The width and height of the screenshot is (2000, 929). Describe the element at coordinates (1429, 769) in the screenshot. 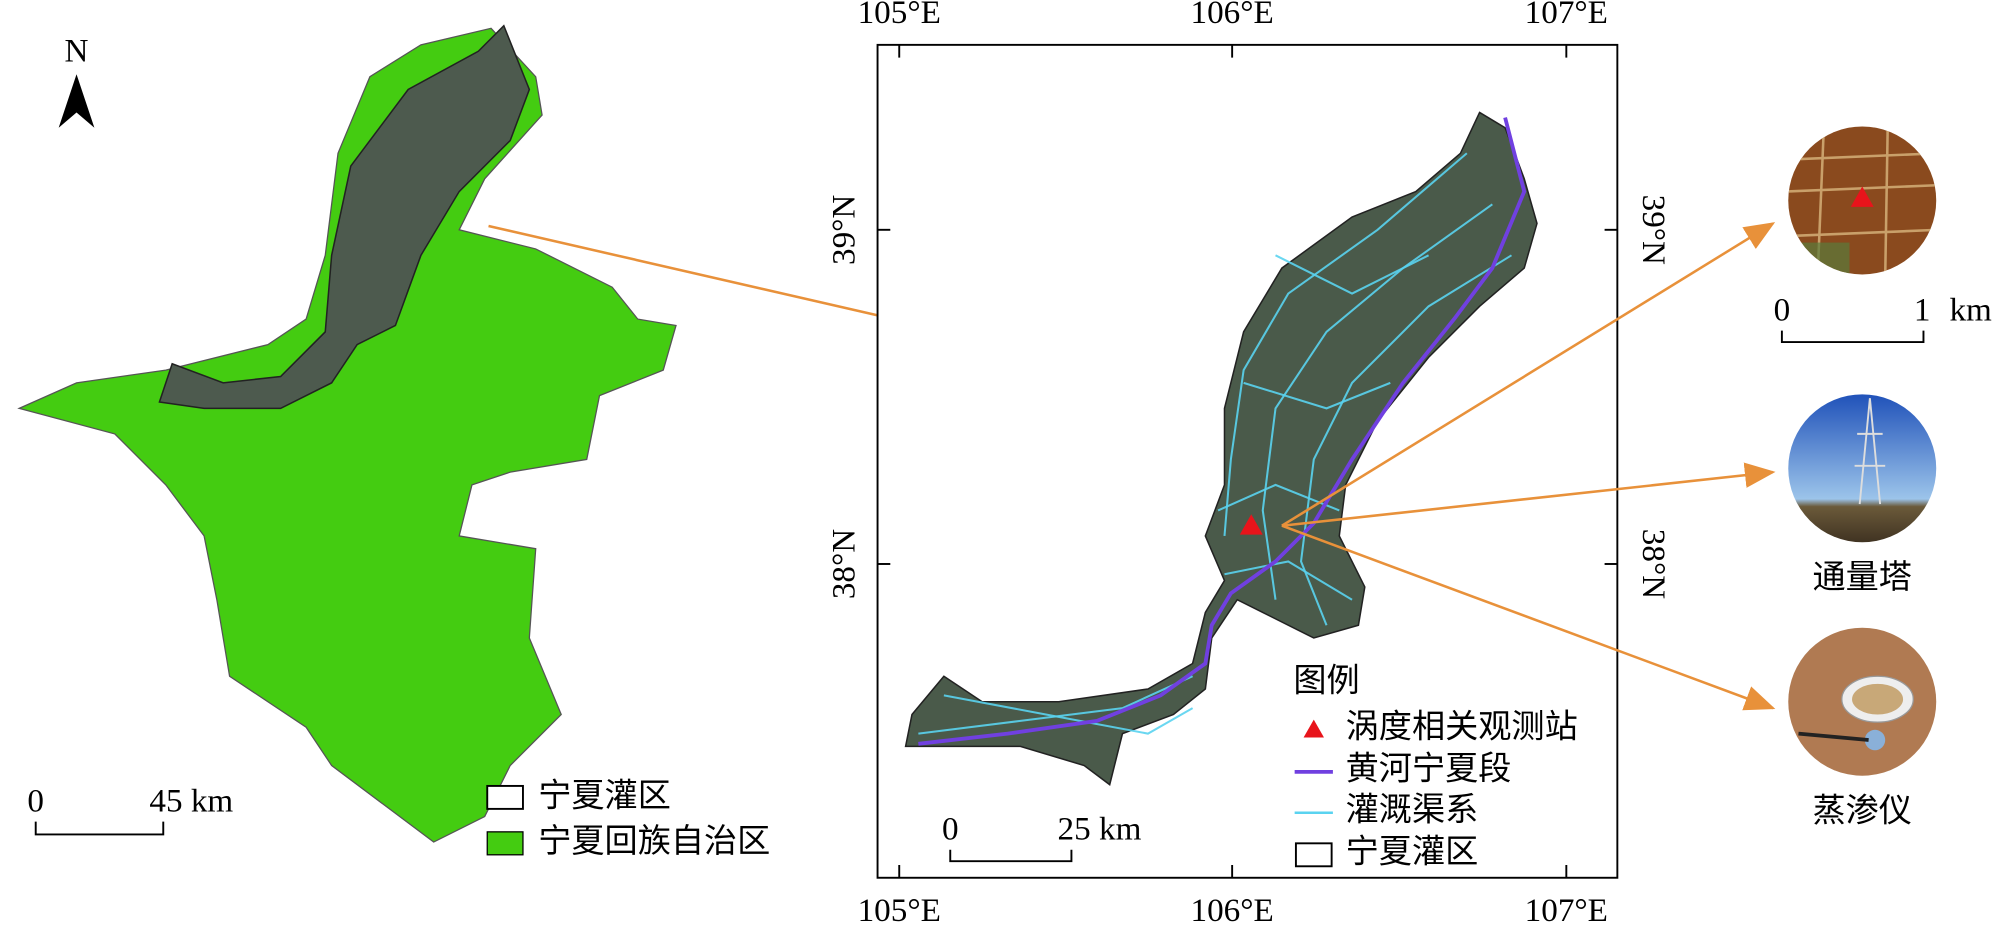

I see `legend-label: 黄河宁夏段` at that location.